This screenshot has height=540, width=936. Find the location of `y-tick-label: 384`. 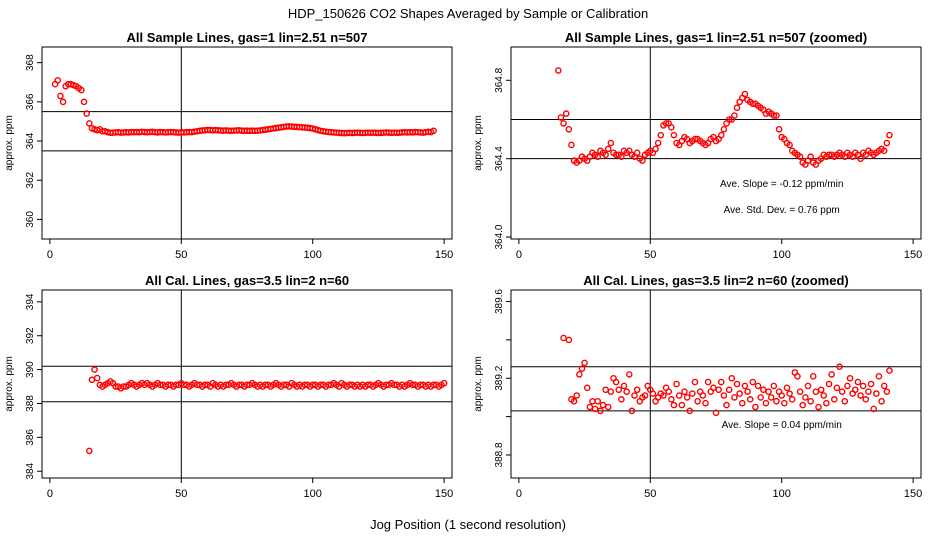

y-tick-label: 384 is located at coordinates (30, 470).